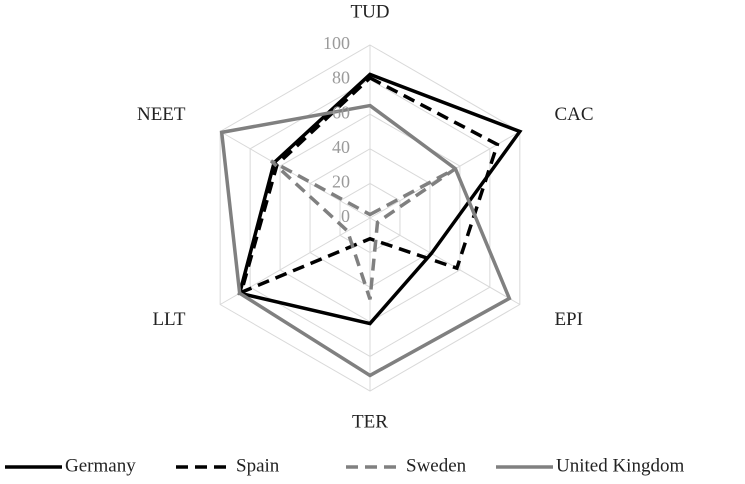  I want to click on category-label: NEET, so click(161, 114).